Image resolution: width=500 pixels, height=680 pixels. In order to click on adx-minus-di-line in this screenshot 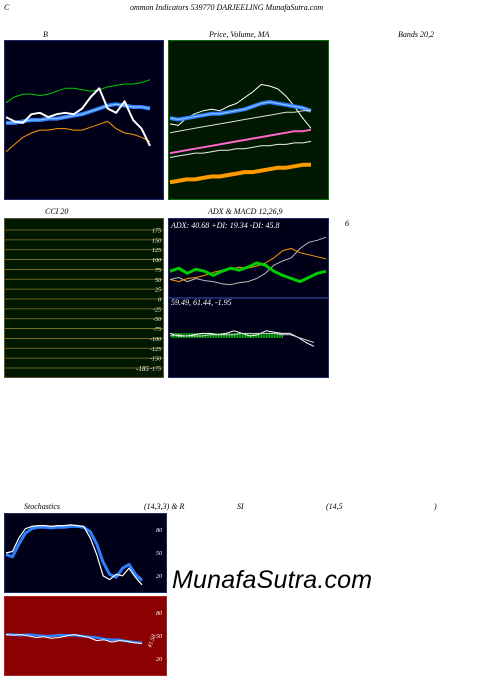, I will do `click(248, 261)`.